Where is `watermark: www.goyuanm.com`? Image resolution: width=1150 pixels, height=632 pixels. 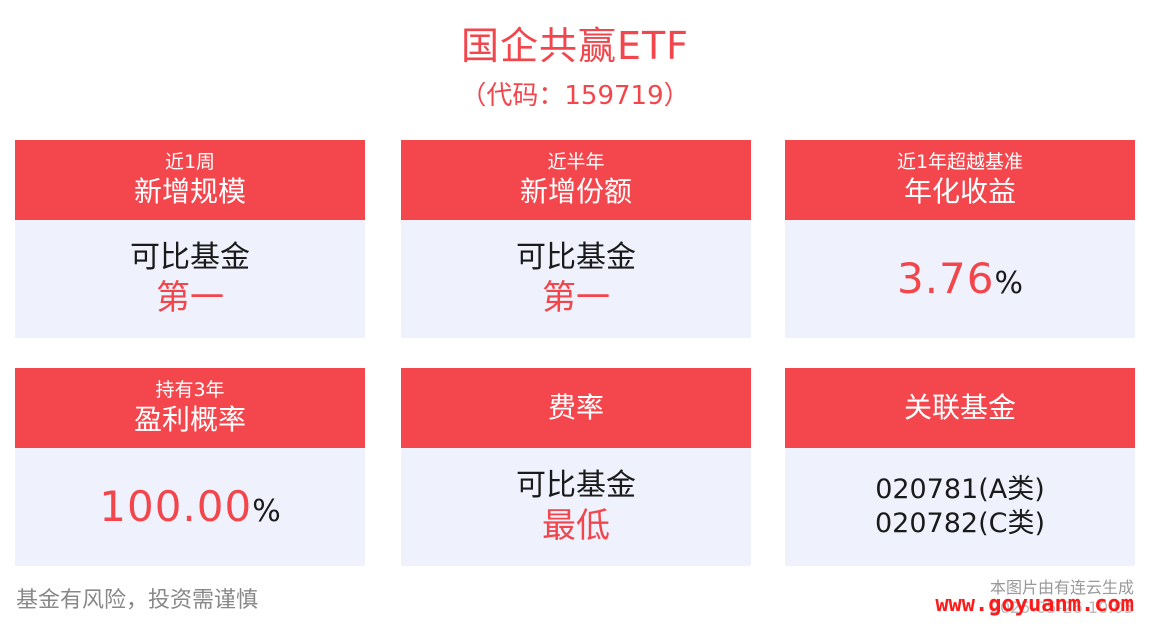
watermark: www.goyuanm.com is located at coordinates (1034, 604).